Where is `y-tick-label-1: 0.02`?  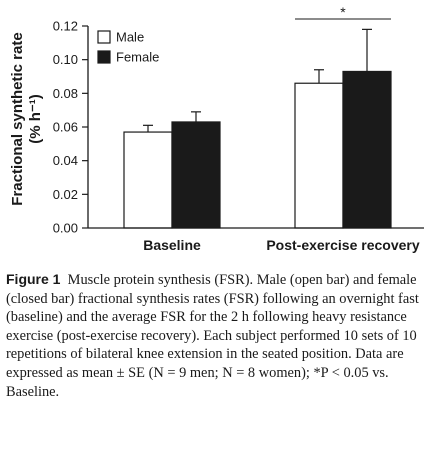
y-tick-label-1: 0.02 is located at coordinates (65, 194).